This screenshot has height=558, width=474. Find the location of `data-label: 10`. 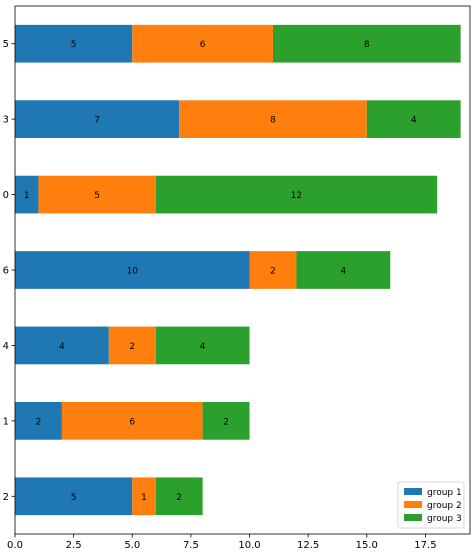

data-label: 10 is located at coordinates (133, 272).